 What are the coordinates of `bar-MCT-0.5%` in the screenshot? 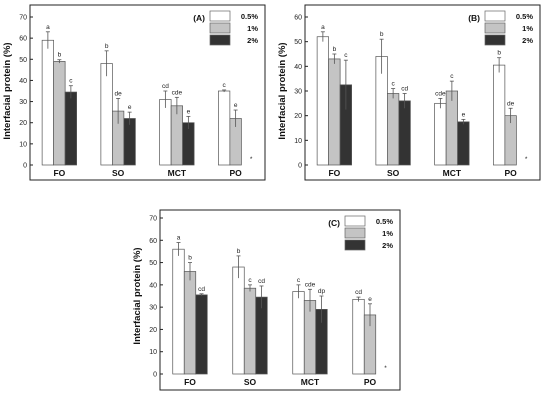 It's located at (440, 134).